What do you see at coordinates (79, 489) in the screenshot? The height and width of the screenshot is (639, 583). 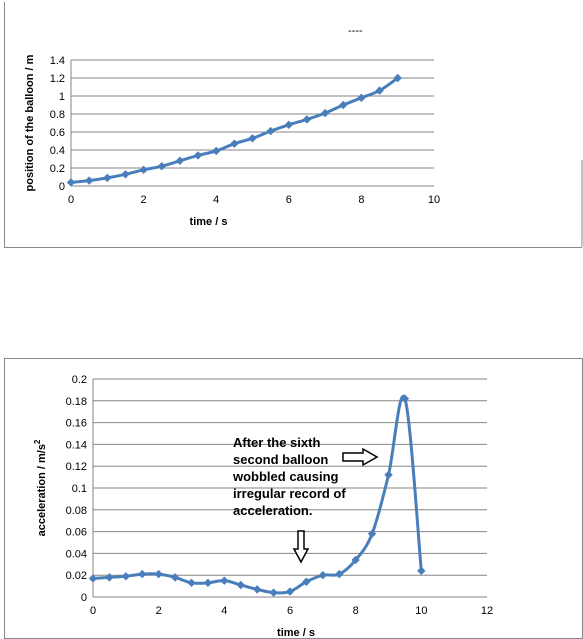 I see `y-tick-label: 0.1` at bounding box center [79, 489].